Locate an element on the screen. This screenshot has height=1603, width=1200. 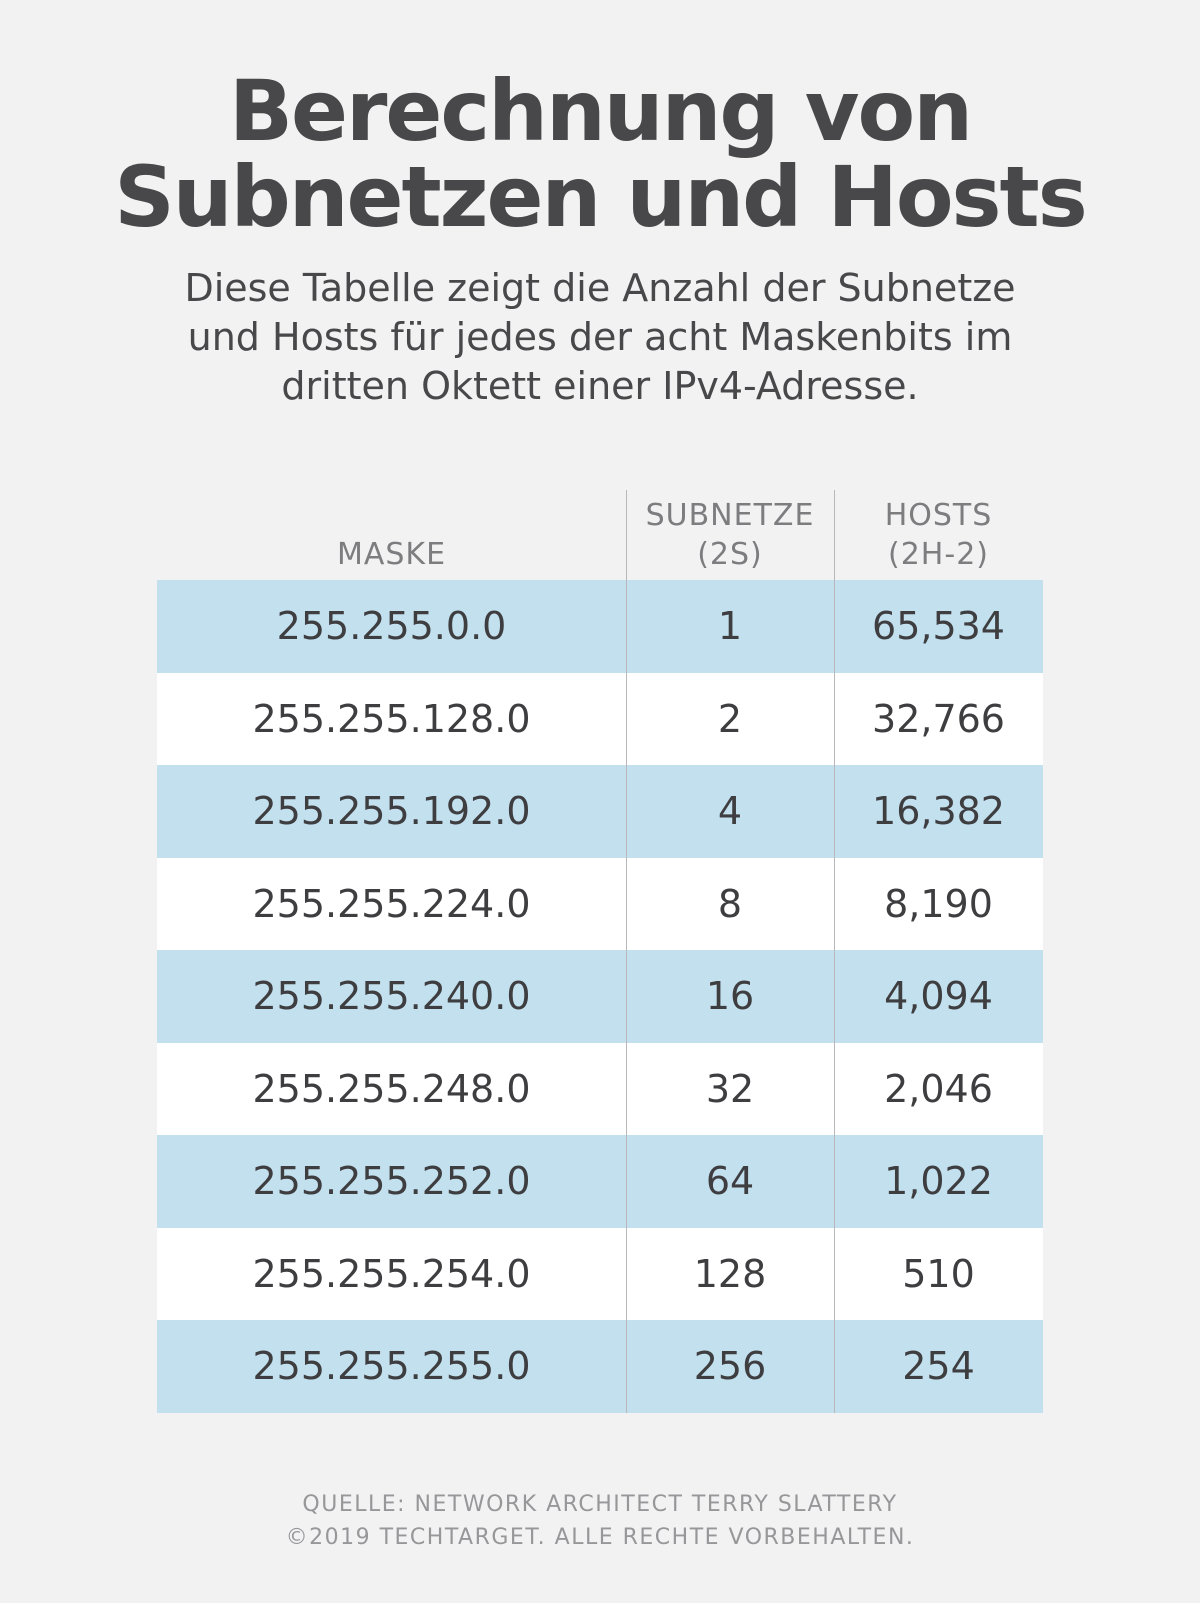
hosts-cell: 510 is located at coordinates (938, 1273).